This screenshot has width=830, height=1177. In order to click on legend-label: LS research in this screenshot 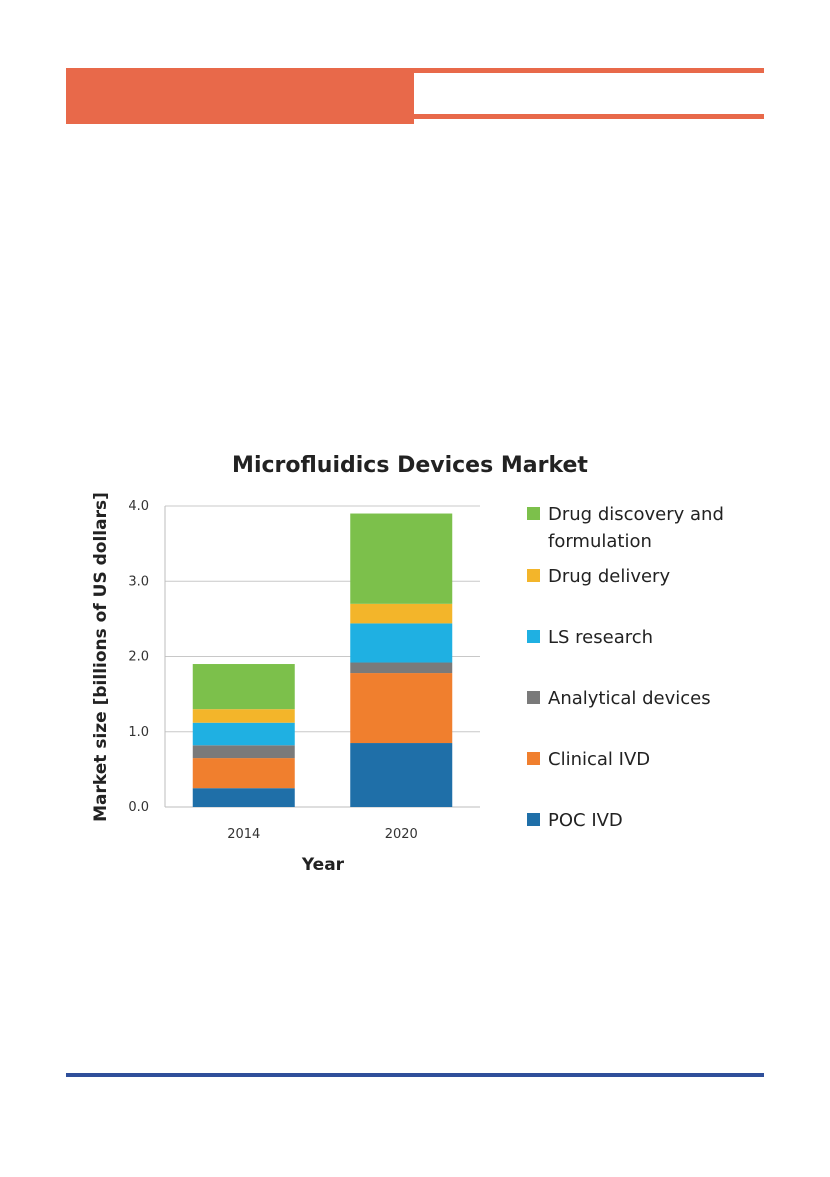, I will do `click(600, 637)`.